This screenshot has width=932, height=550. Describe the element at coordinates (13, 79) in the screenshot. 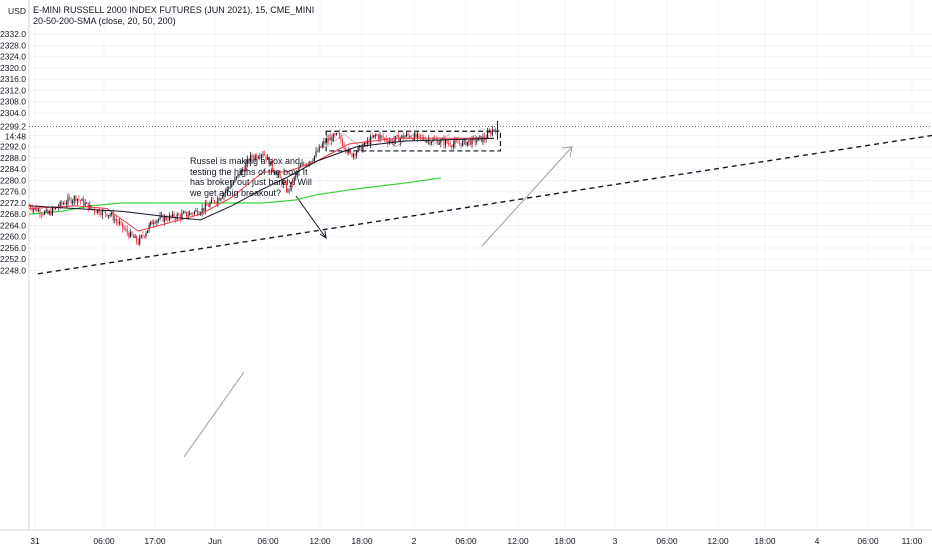

I see `y-tick-label: 2316.0` at that location.